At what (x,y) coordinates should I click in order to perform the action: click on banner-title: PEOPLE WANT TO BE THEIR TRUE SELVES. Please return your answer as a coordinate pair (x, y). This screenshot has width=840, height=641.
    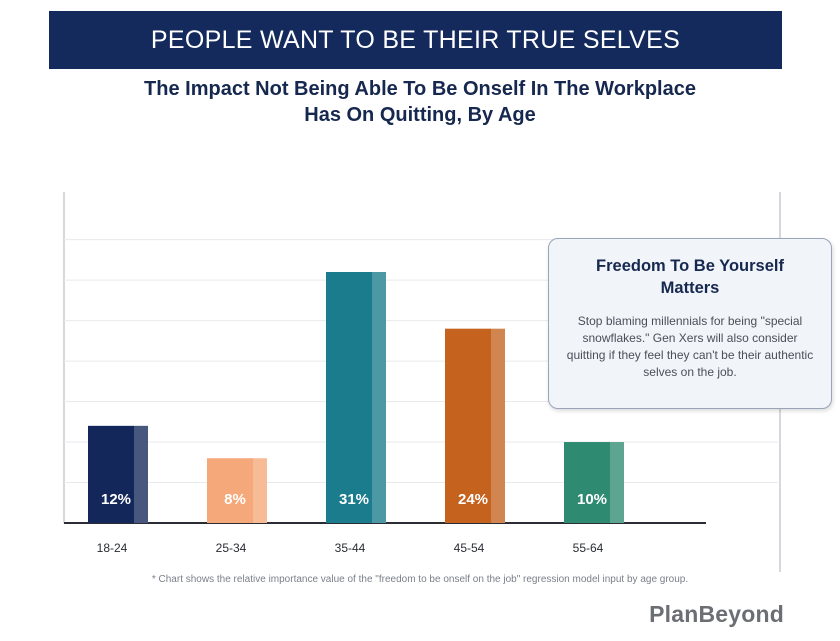
    Looking at the image, I should click on (415, 39).